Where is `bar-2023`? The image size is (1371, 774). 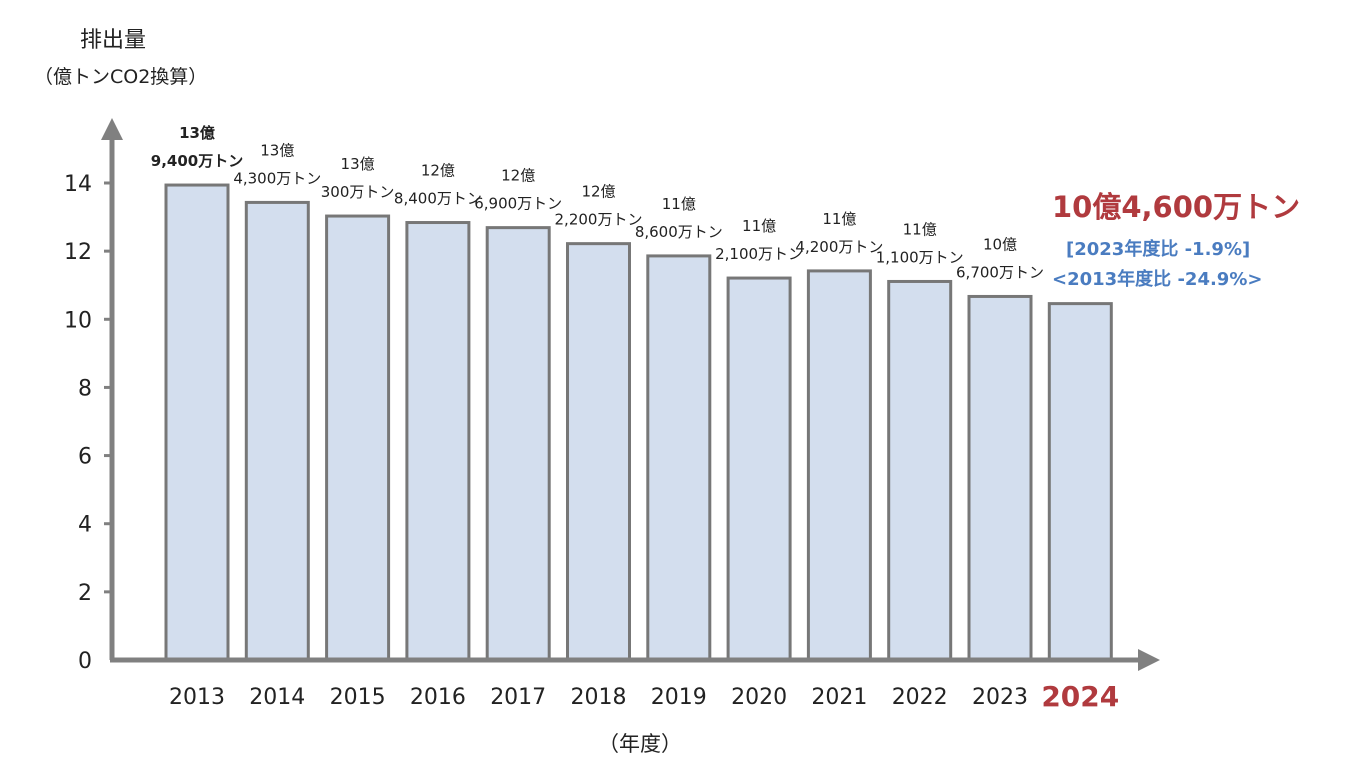
bar-2023 is located at coordinates (1000, 478).